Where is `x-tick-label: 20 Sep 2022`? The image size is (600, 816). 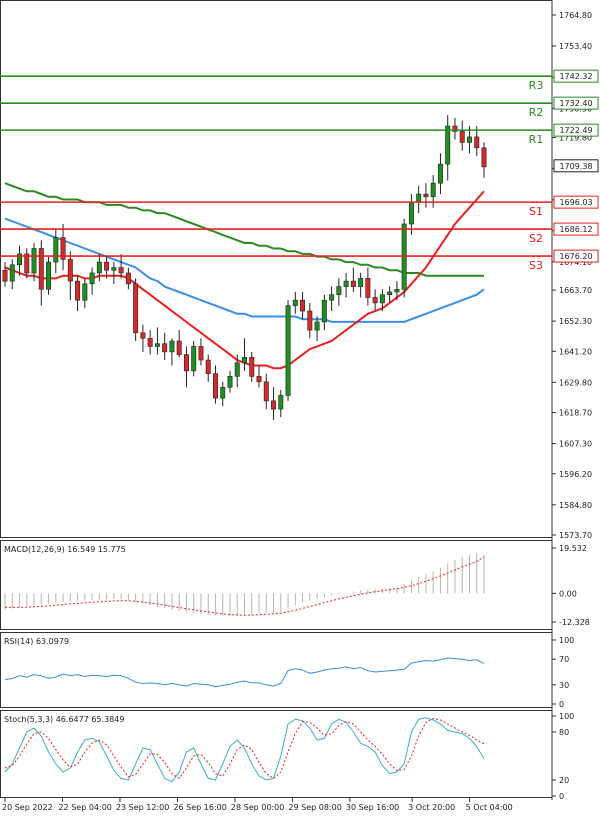
x-tick-label: 20 Sep 2022 is located at coordinates (27, 807).